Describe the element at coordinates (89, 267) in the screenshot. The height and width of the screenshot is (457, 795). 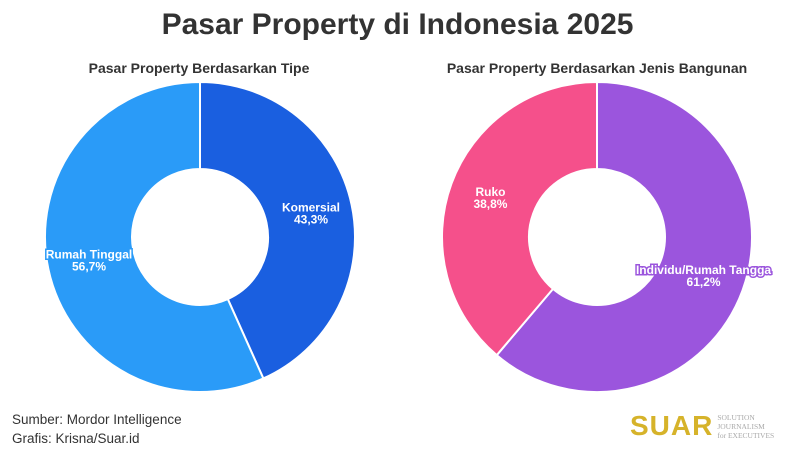
I see `slice-value-label: 56,7%` at that location.